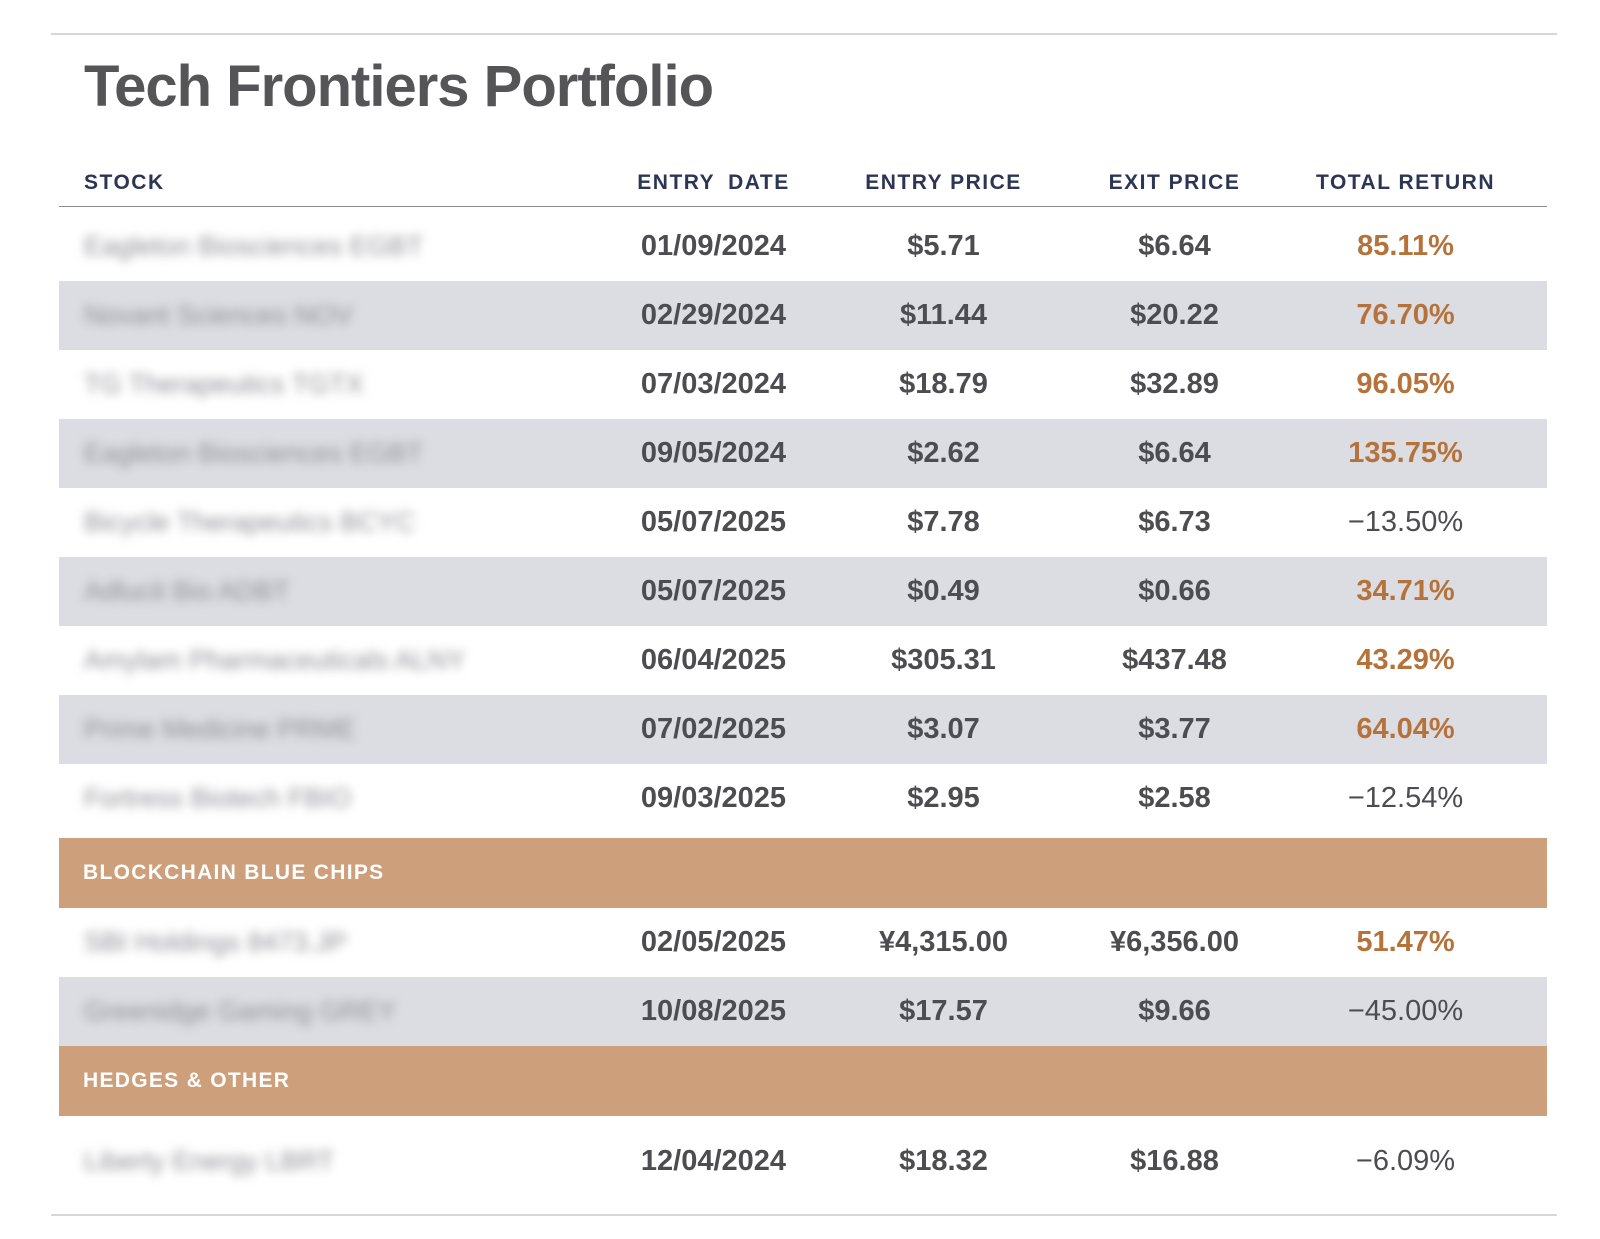 The height and width of the screenshot is (1239, 1600). Describe the element at coordinates (1405, 798) in the screenshot. I see `total-return-cell: −12.54%` at that location.